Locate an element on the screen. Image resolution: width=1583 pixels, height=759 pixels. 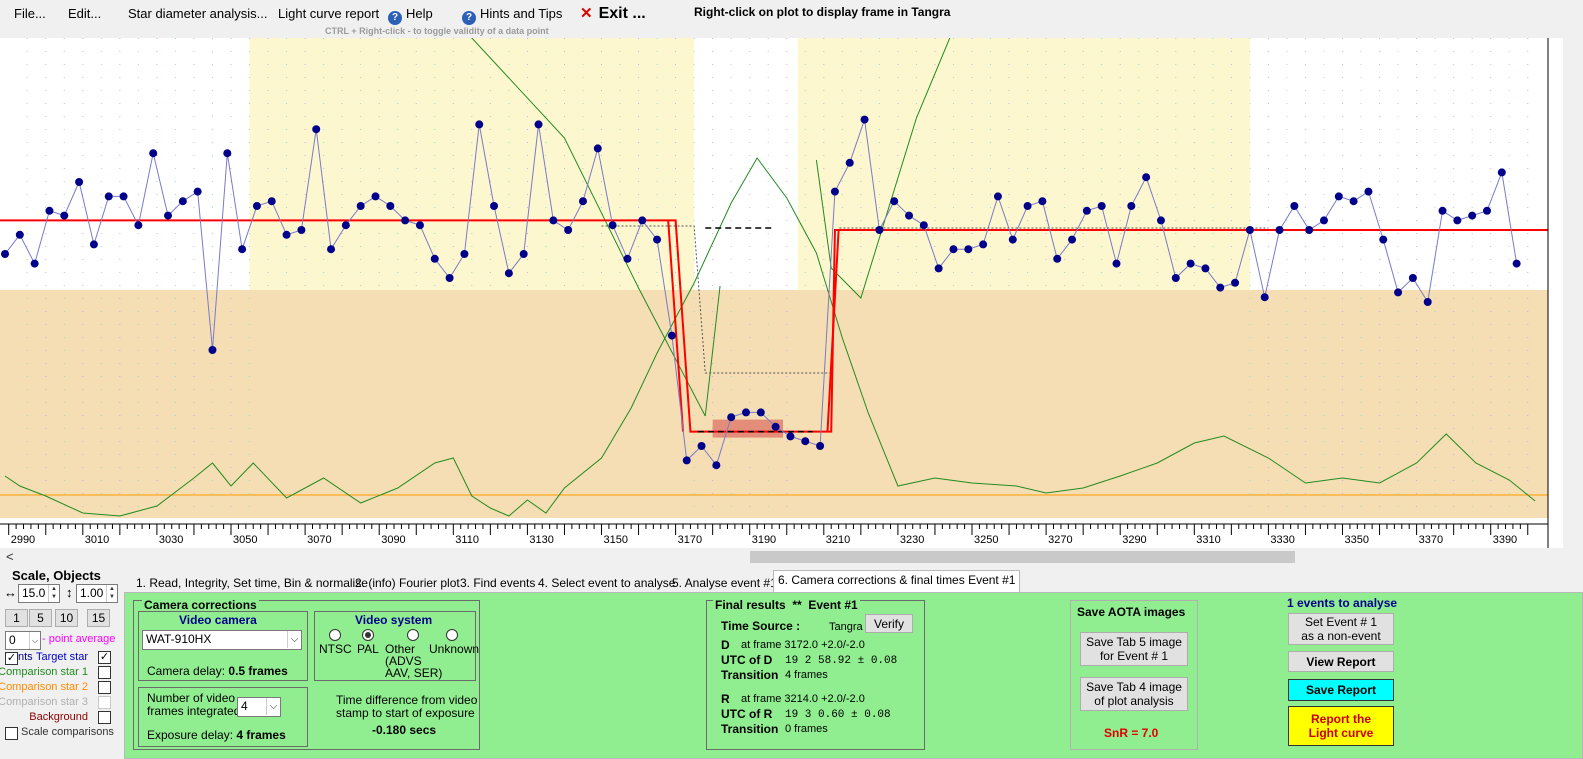
scale-preset-10-button: 10 is located at coordinates (66, 618).